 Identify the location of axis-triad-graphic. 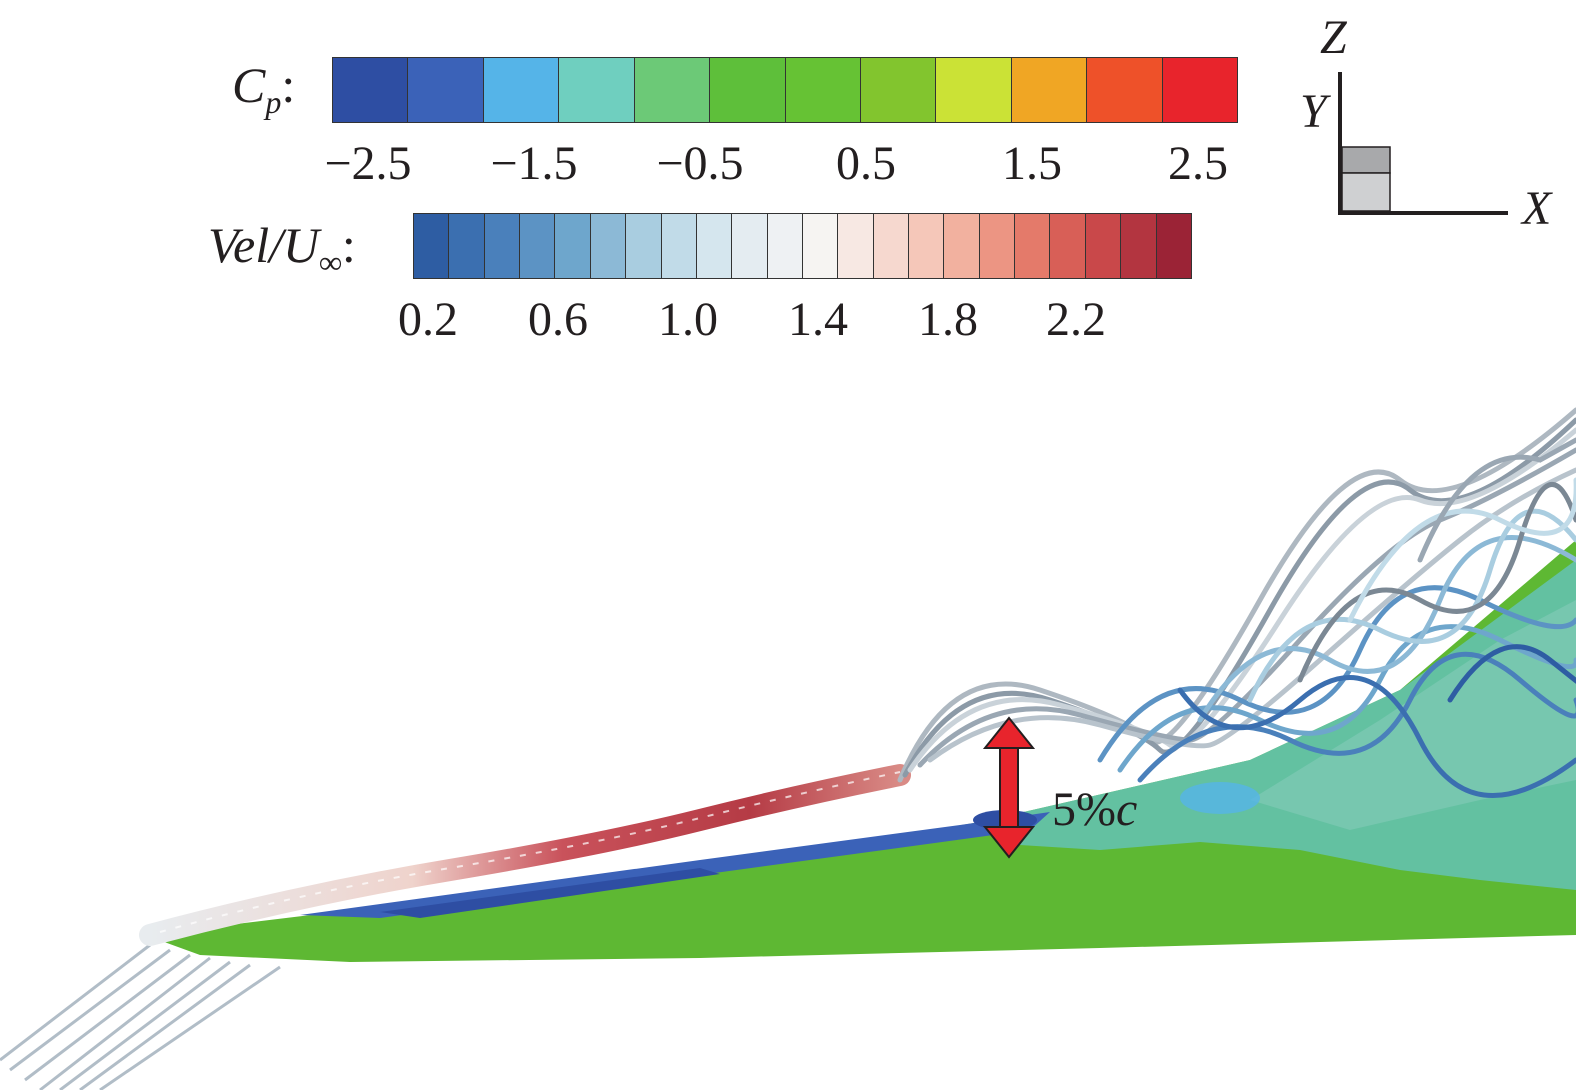
(1423, 143).